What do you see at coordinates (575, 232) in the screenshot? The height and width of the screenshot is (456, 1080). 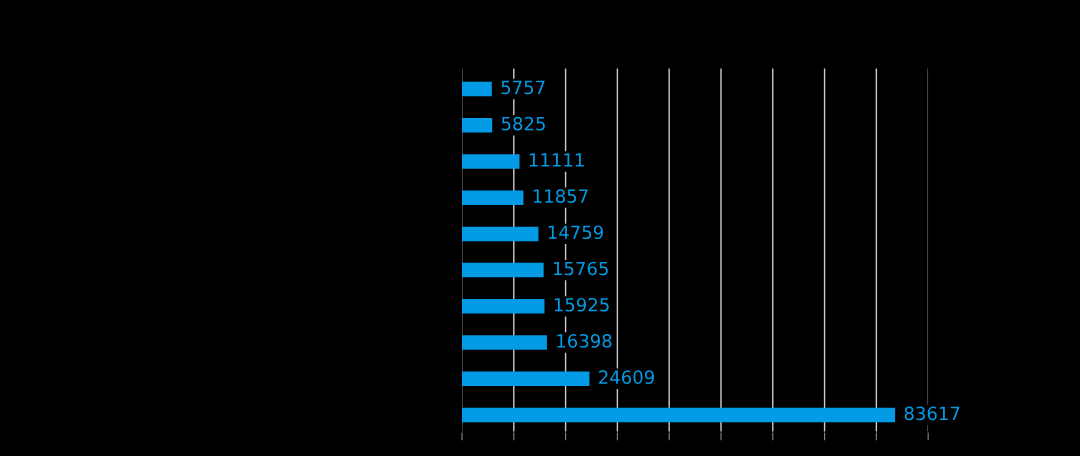 I see `data-label: 14759` at bounding box center [575, 232].